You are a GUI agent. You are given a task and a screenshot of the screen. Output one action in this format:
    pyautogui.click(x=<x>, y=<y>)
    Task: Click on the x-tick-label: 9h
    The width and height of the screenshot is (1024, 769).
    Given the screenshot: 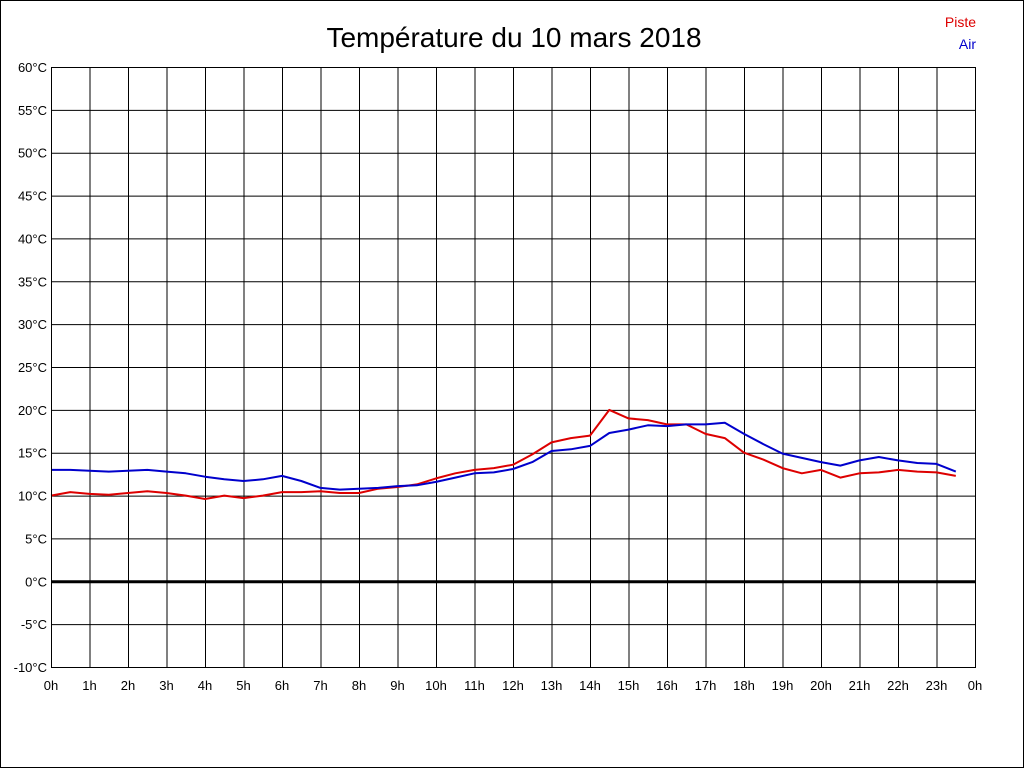 What is the action you would take?
    pyautogui.click(x=397, y=685)
    